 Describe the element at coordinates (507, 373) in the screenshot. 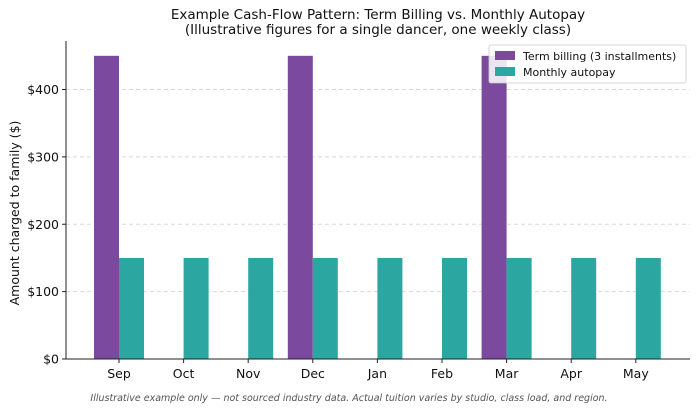

I see `x-tick-label: Mar` at that location.